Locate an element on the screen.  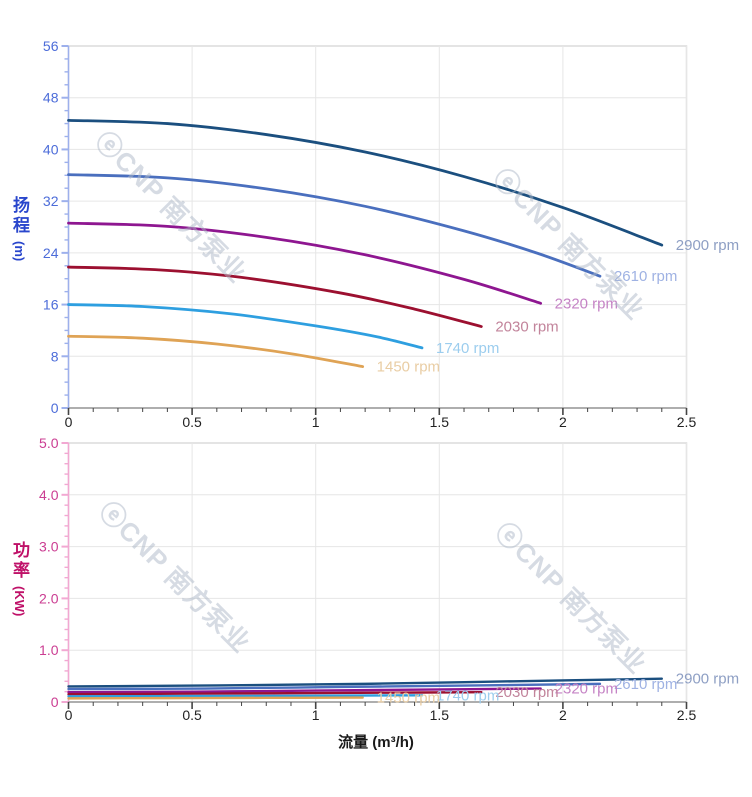
power-curves-label-2900-rpm: 2900 rpm is located at coordinates (707, 679).